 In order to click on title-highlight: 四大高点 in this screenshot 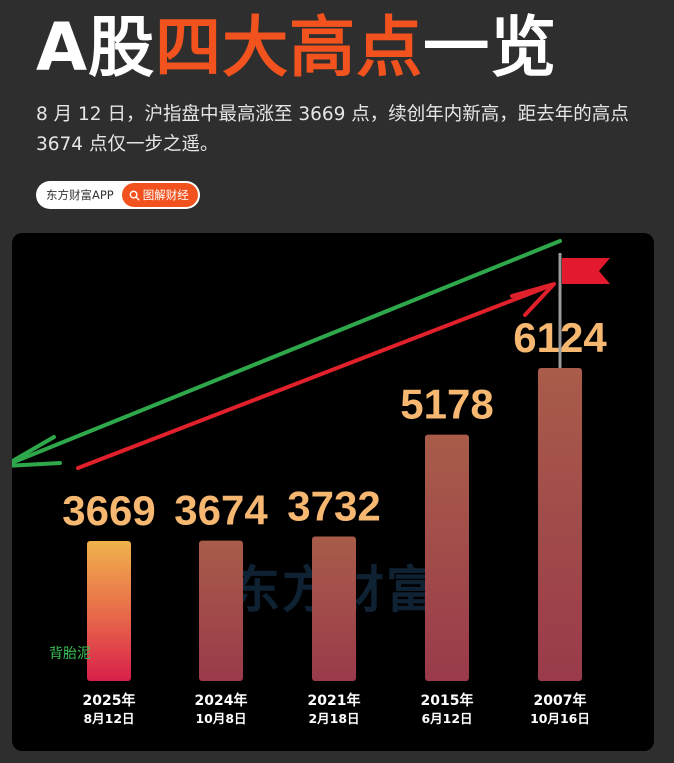, I will do `click(289, 47)`.